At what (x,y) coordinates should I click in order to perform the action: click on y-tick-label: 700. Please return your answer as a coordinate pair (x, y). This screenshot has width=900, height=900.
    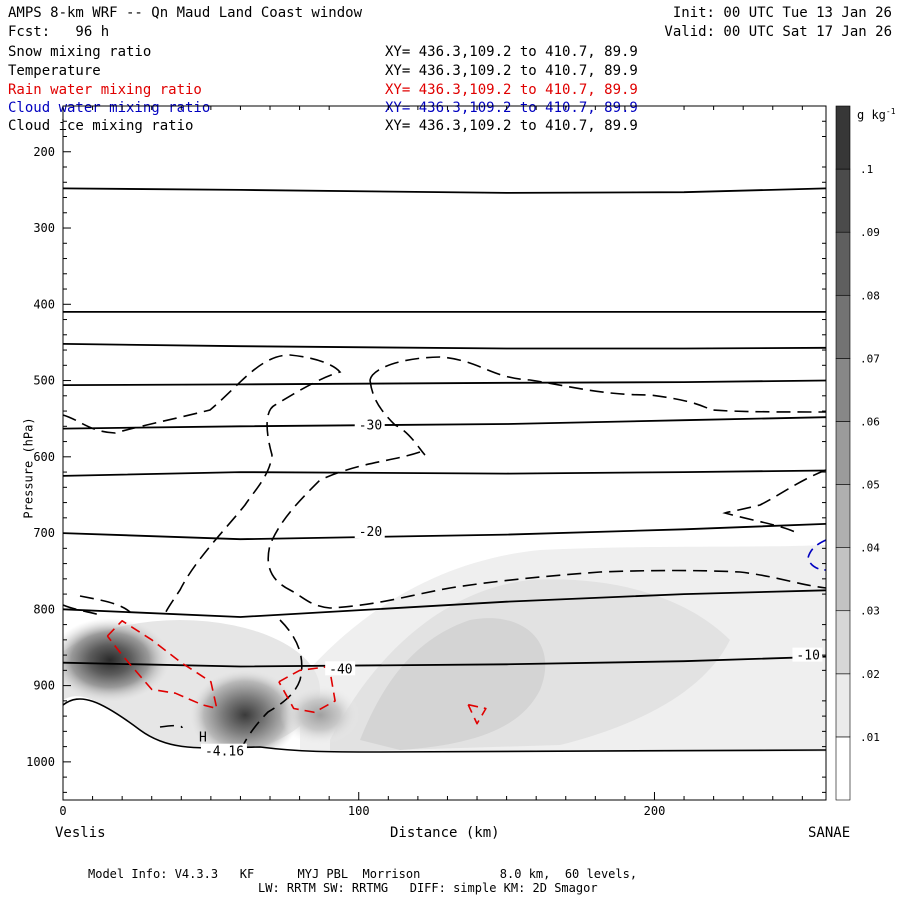
    Looking at the image, I should click on (44, 533).